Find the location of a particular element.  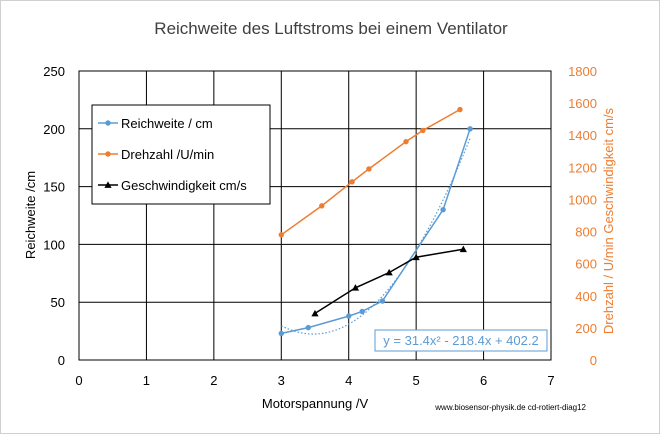

y-axis-left: 0 50 100 150 200 250 is located at coordinates (54, 216).